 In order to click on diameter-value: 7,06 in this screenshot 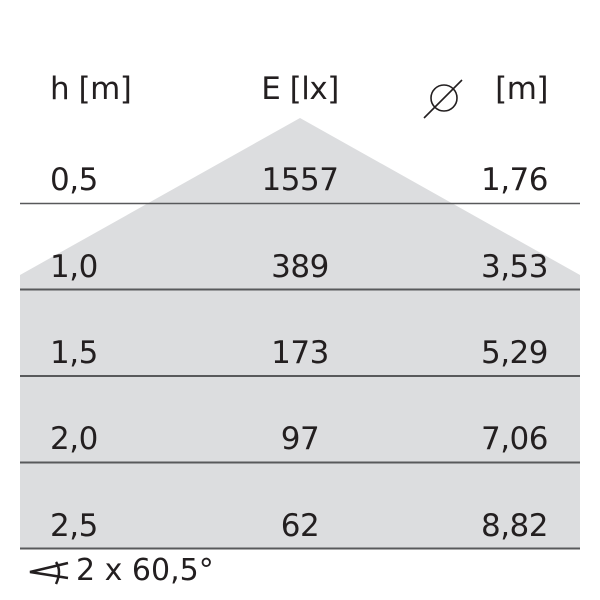, I will do `click(514, 439)`.